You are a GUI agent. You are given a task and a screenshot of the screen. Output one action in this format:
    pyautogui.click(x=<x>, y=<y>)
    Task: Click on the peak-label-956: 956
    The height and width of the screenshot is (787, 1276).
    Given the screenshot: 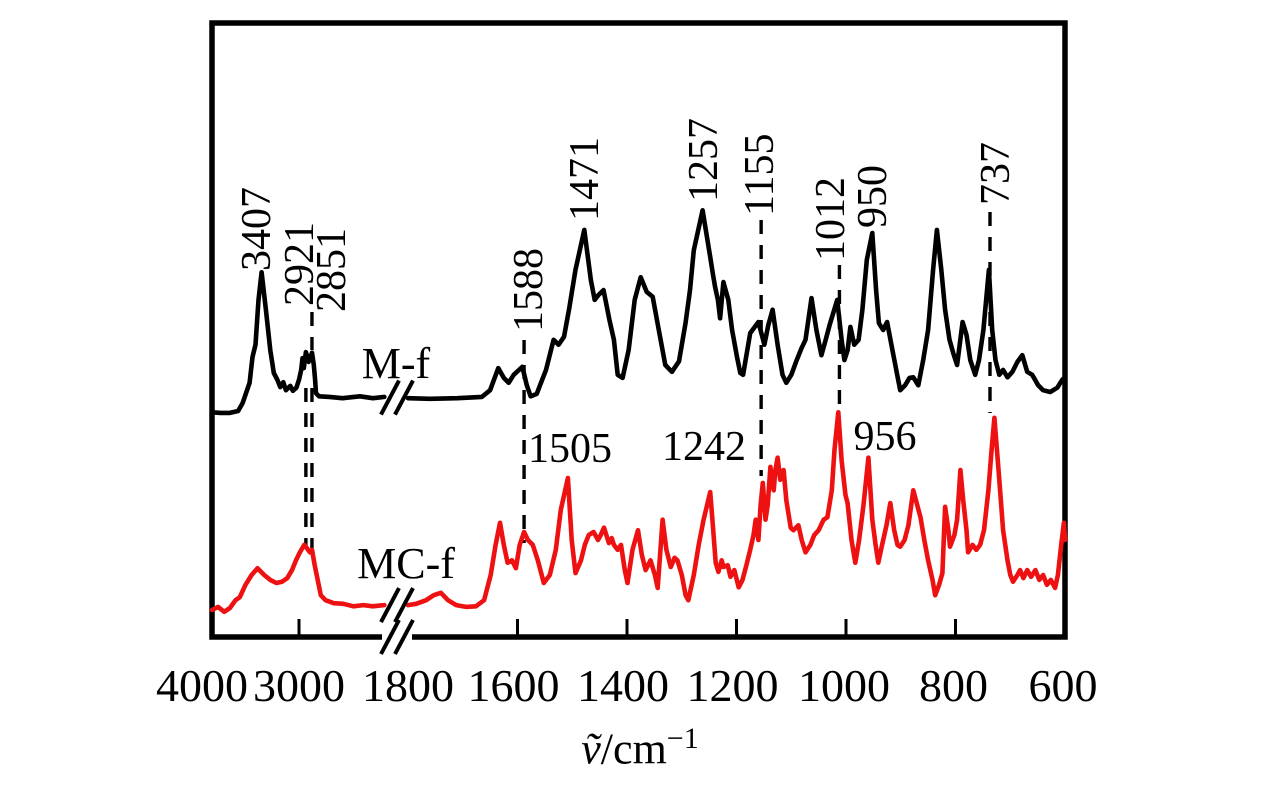 What is the action you would take?
    pyautogui.click(x=885, y=437)
    